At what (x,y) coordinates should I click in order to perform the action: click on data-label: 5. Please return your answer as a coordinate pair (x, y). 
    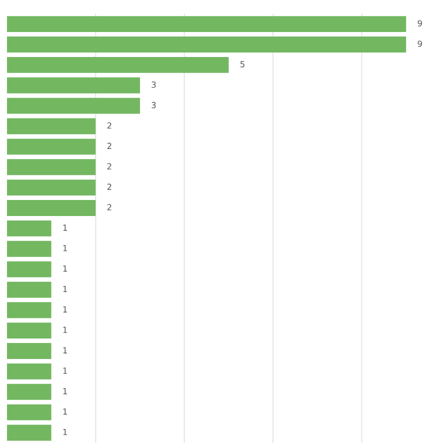
    Looking at the image, I should click on (242, 64).